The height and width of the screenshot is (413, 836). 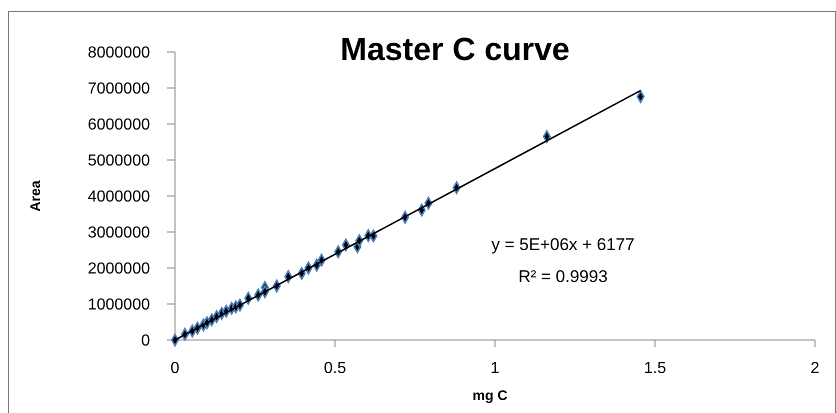 I want to click on y-tick-label: 1000000, so click(x=119, y=305).